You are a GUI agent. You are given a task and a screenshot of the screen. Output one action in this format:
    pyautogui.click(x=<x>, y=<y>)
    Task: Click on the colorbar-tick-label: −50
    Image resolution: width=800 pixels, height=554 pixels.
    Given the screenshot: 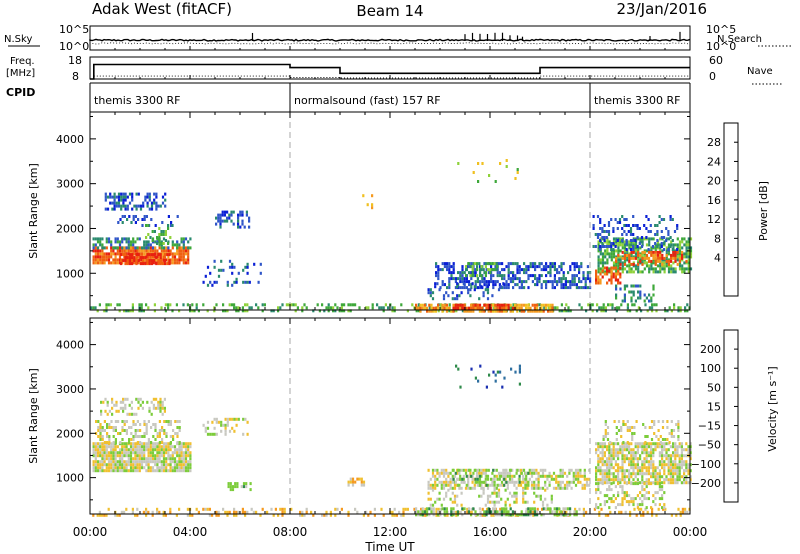 What is the action you would take?
    pyautogui.click(x=709, y=445)
    